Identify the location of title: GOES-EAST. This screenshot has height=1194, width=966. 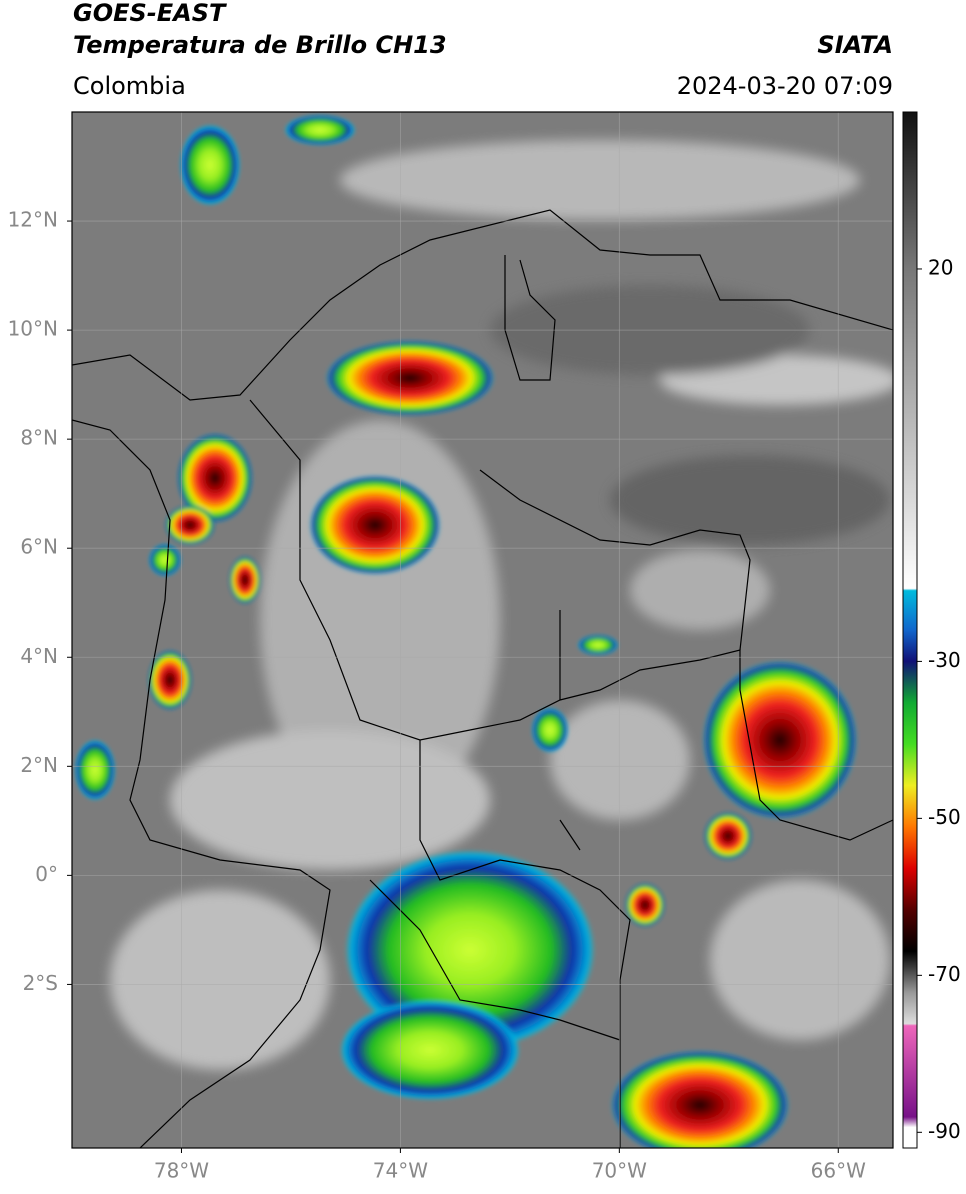
(150, 13).